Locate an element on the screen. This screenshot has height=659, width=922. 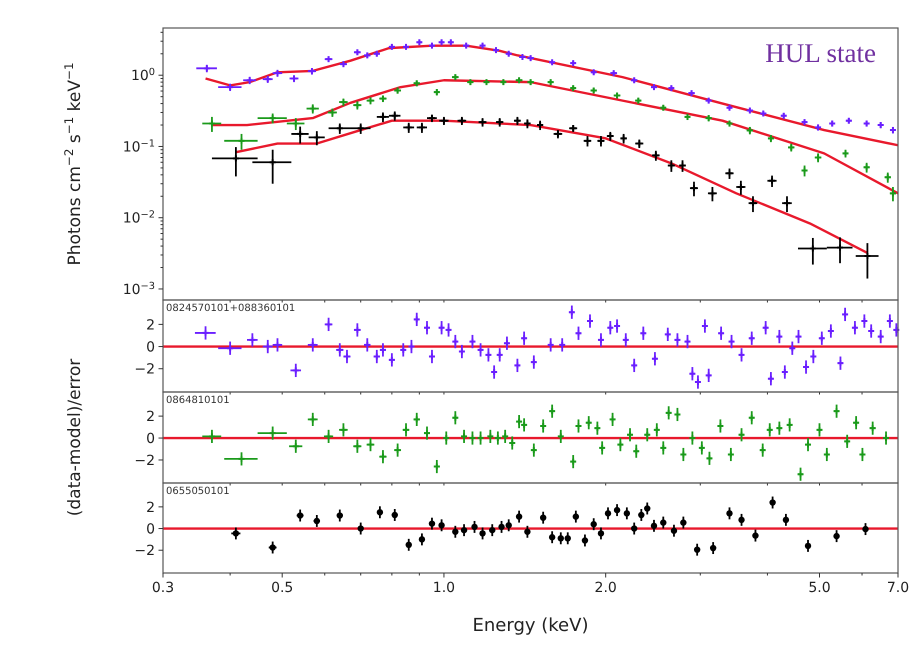
x-tick-label: 1.0 is located at coordinates (444, 588).